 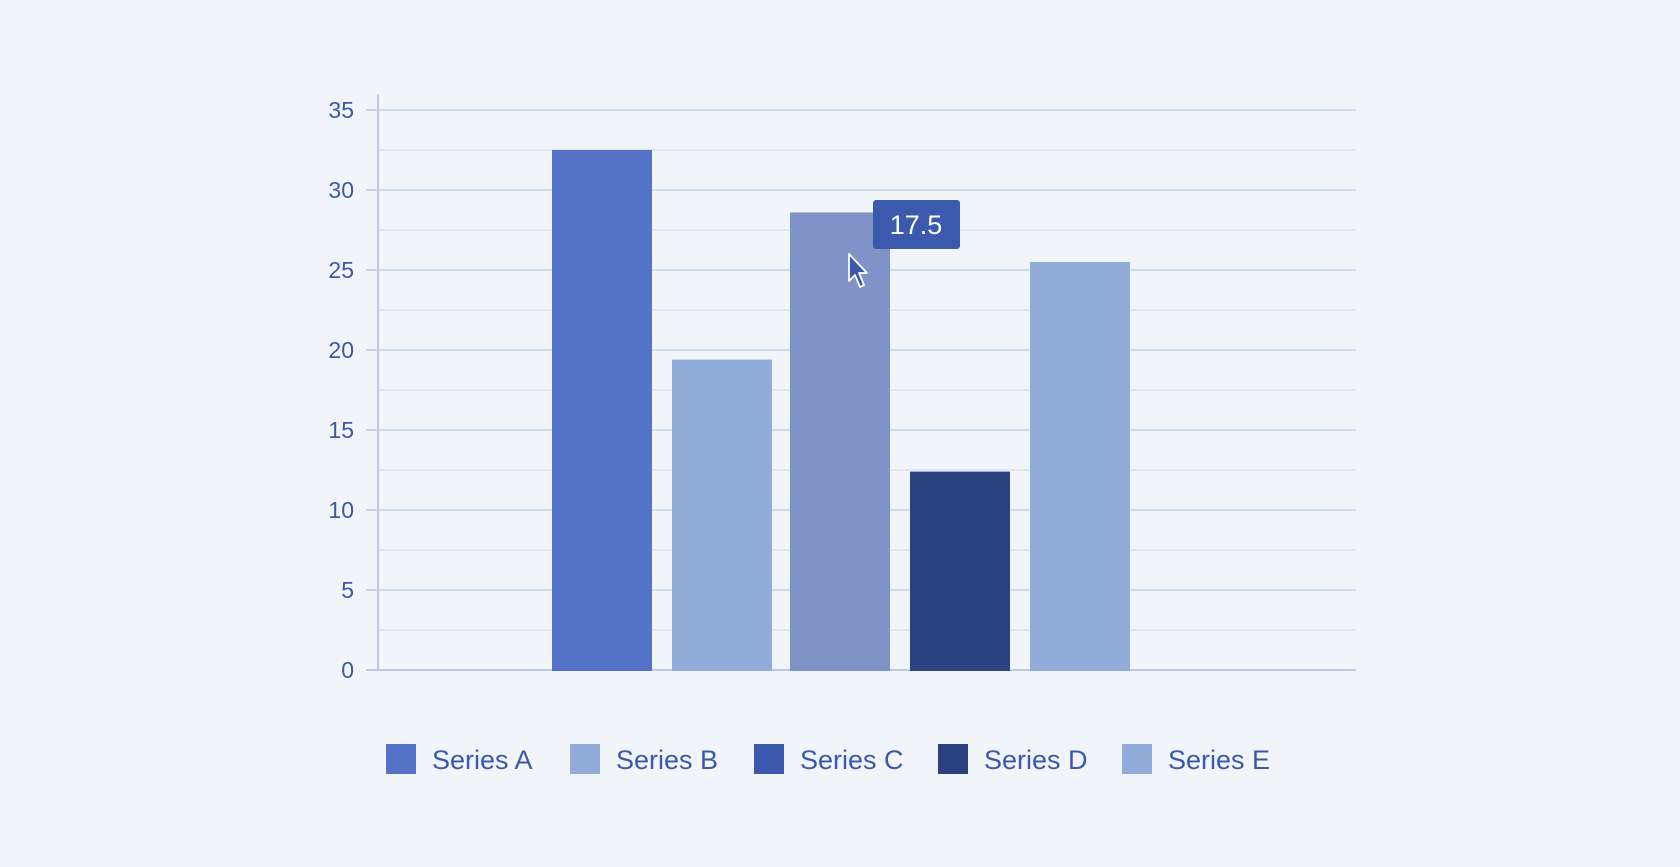 What do you see at coordinates (852, 760) in the screenshot?
I see `legend-label: Series C` at bounding box center [852, 760].